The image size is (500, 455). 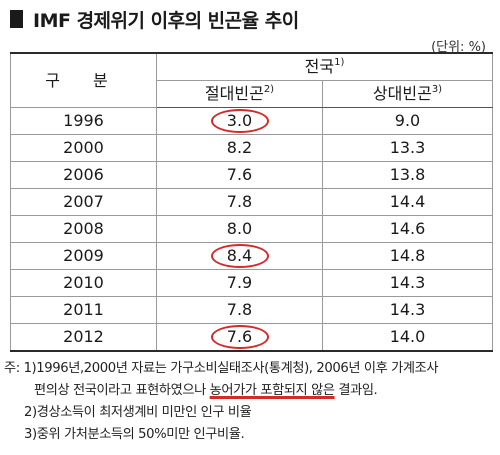 I want to click on absolute-poverty-cell: 8.4, so click(x=239, y=256).